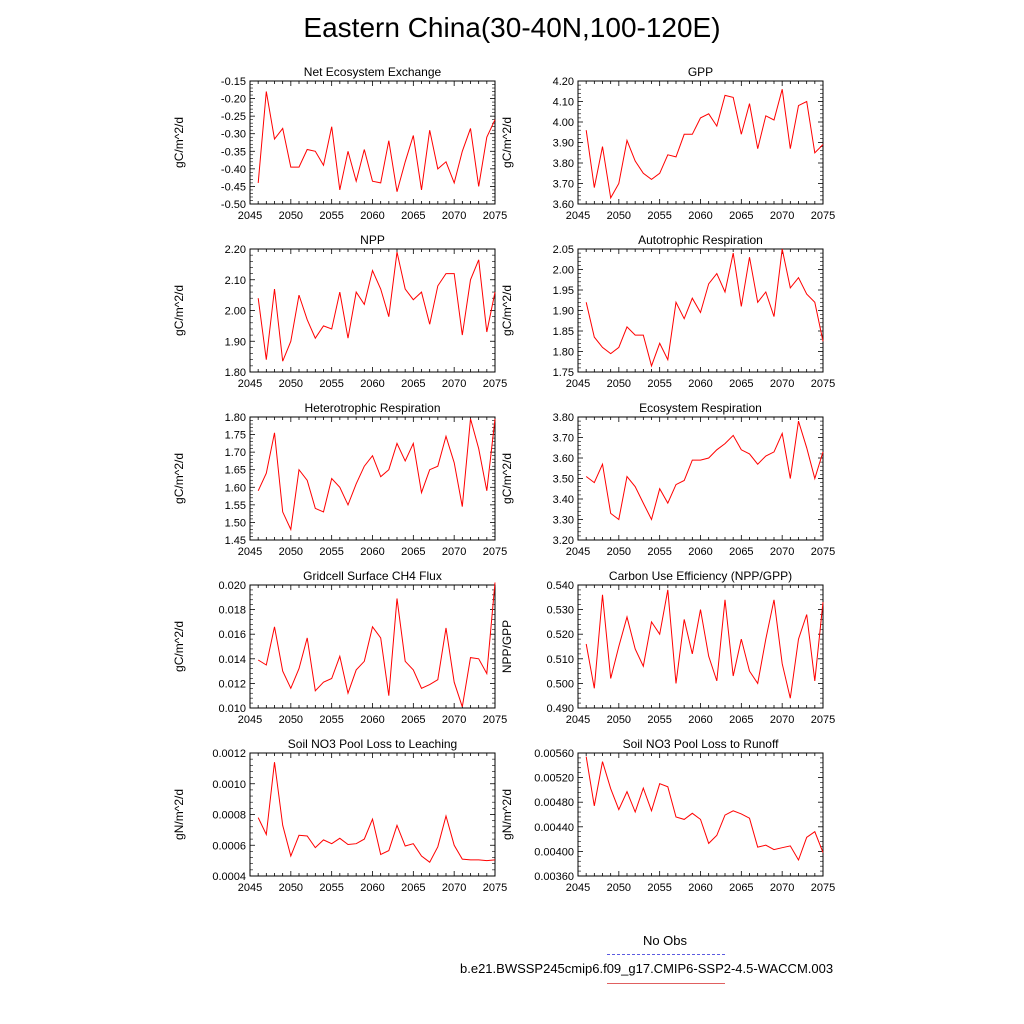 This screenshot has width=1024, height=1024. Describe the element at coordinates (554, 852) in the screenshot. I see `y-tick-label: 0.00400` at that location.